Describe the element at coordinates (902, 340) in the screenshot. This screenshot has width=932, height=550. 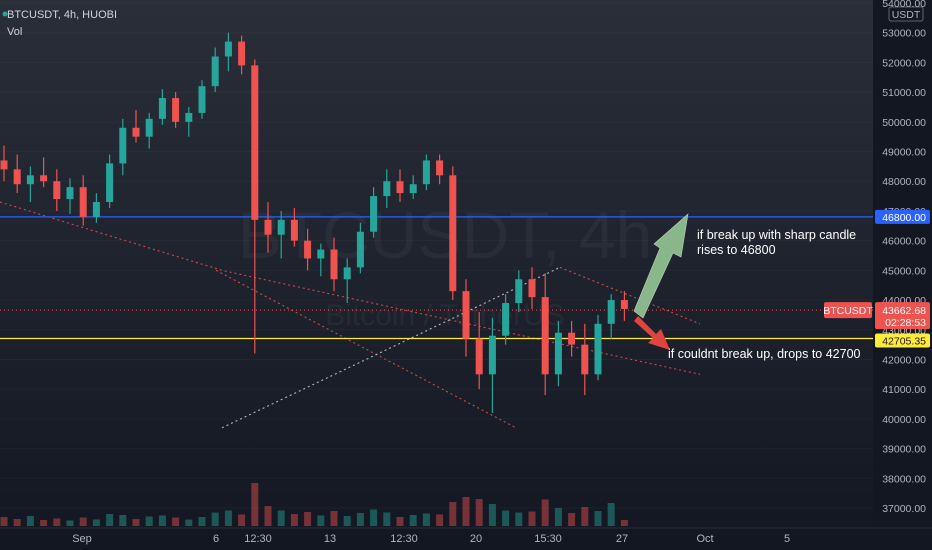
I see `support-price-tag-bg` at that location.